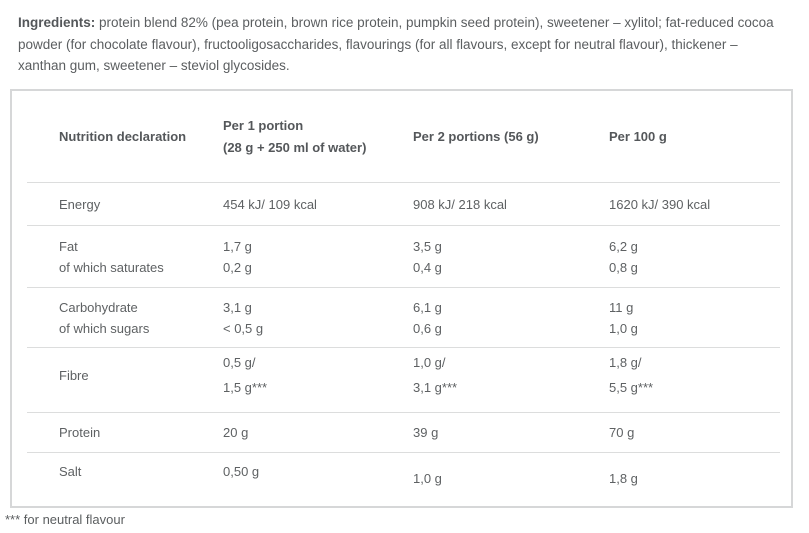  What do you see at coordinates (57, 22) in the screenshot?
I see `ingredients-label: Ingredients:` at bounding box center [57, 22].